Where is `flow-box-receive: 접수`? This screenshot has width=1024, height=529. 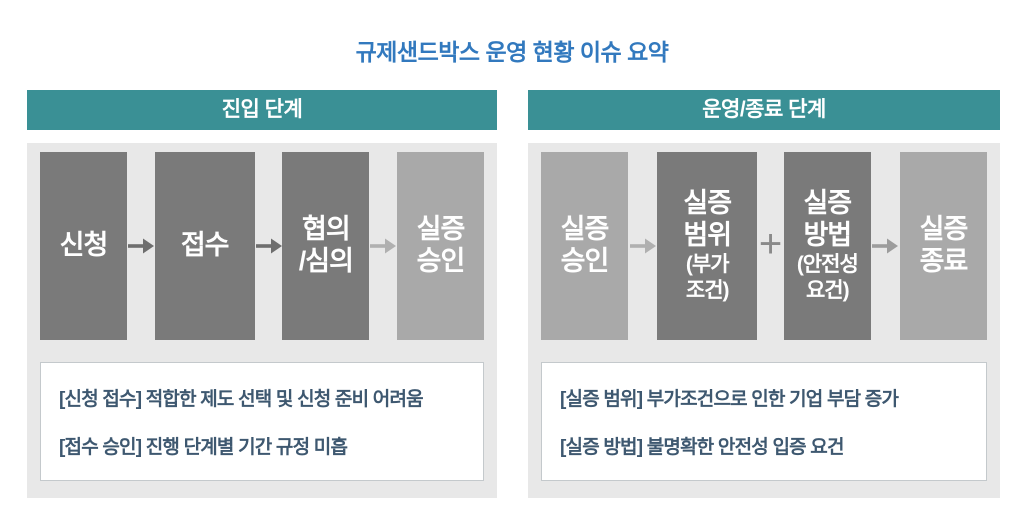 flow-box-receive: 접수 is located at coordinates (204, 246).